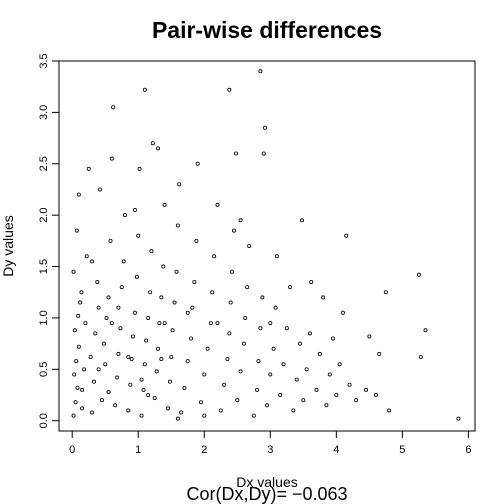  Describe the element at coordinates (48, 240) in the screenshot. I see `y-axis: 0.0 0.5 1.0 1.5 2.0 2.5 3.0 3.5` at that location.